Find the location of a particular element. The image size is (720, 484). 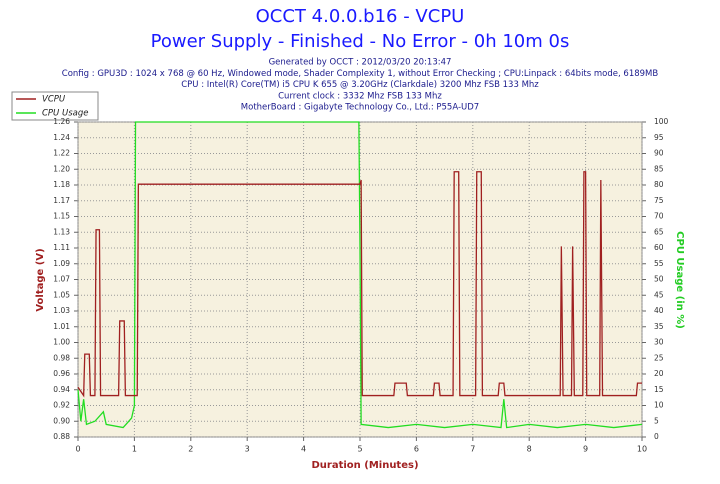

x-tick-label: 7 is located at coordinates (472, 449).